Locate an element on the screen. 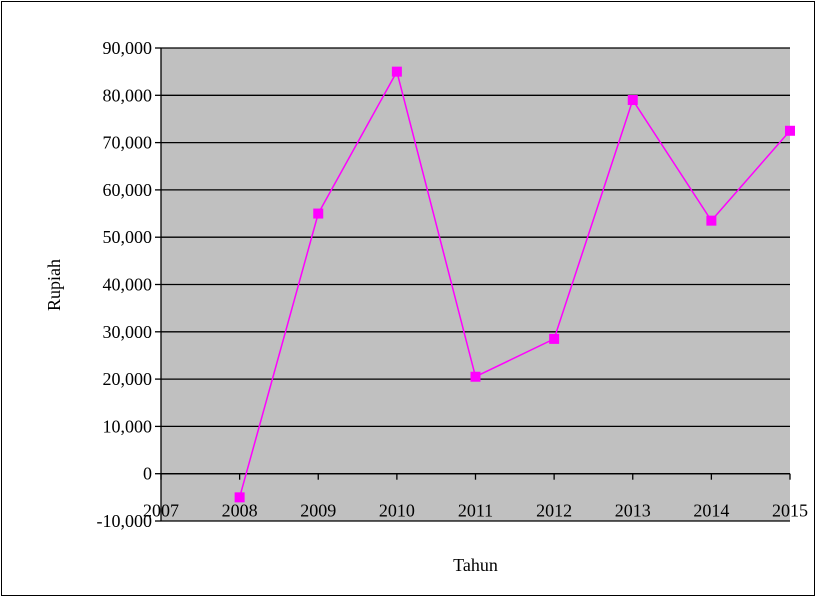 The image size is (818, 599). x-tick-label: 2008 is located at coordinates (240, 511).